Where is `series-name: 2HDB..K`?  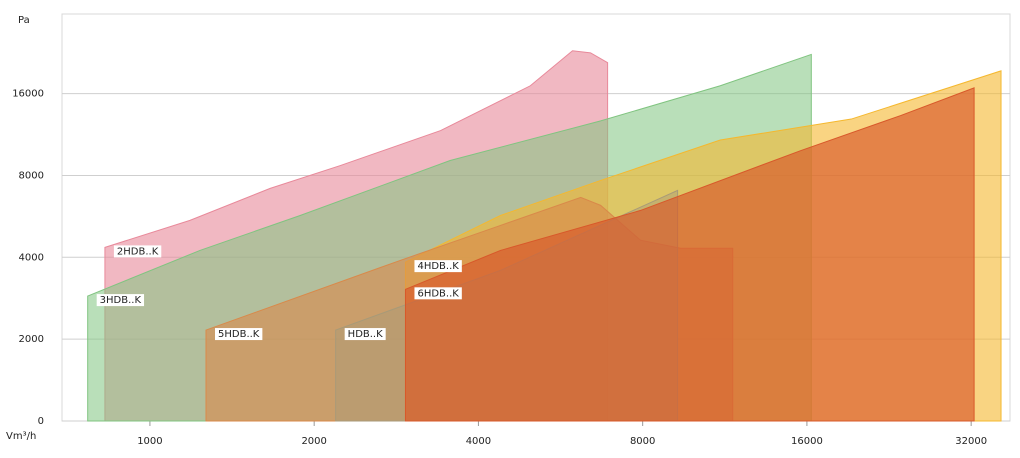
series-name: 2HDB..K is located at coordinates (138, 251).